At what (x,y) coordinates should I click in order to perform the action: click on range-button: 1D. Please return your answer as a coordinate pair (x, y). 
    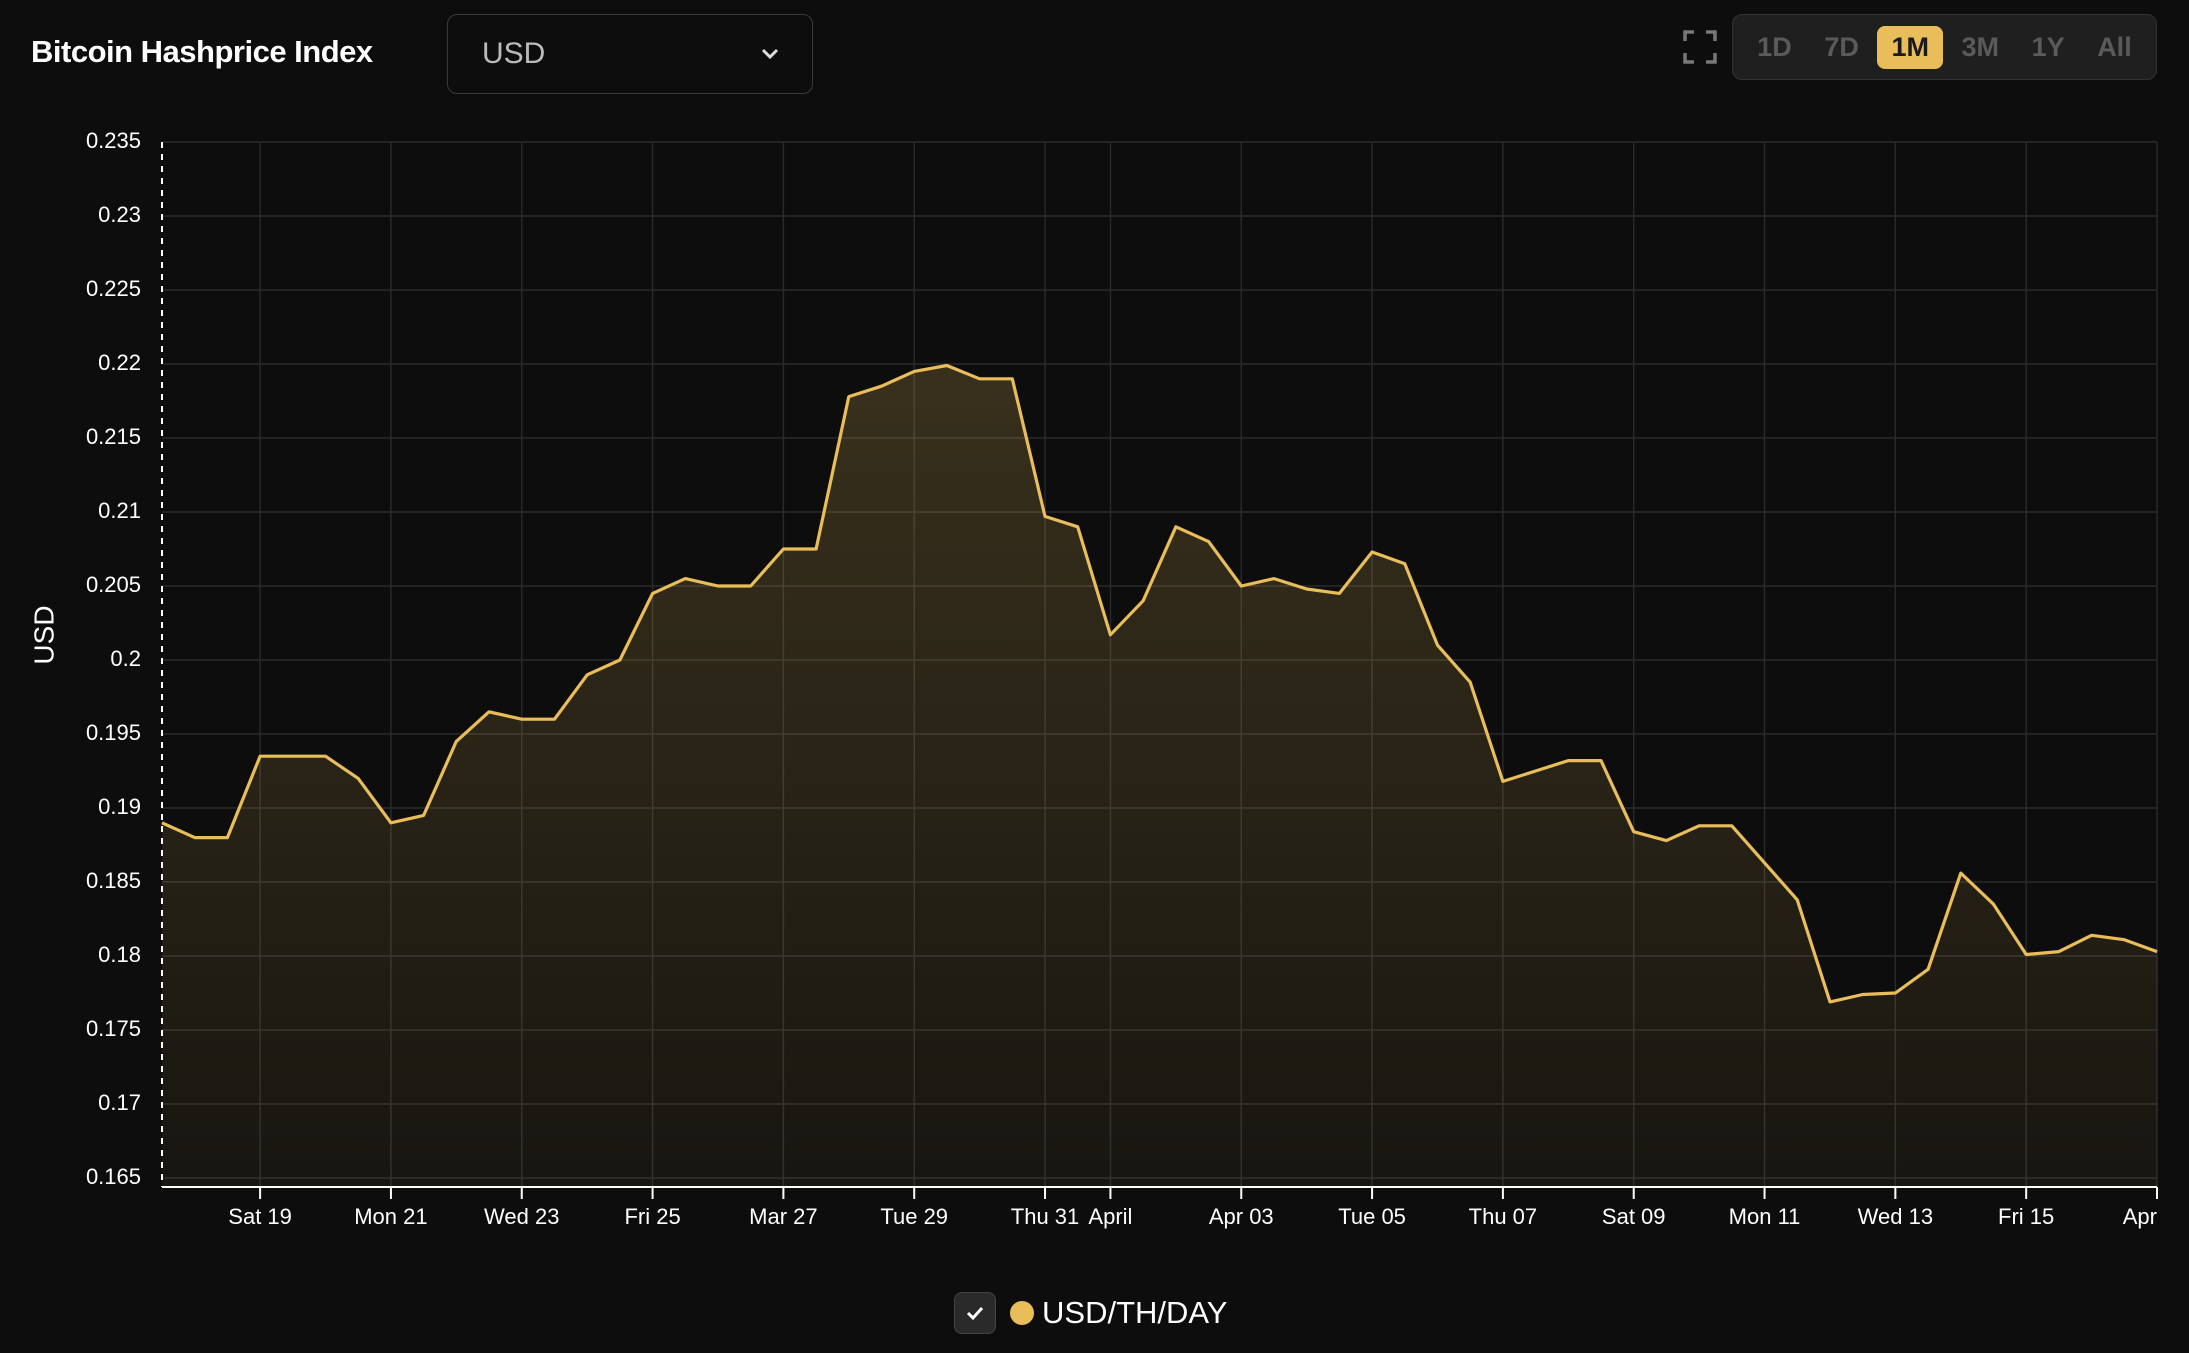
    Looking at the image, I should click on (1774, 46).